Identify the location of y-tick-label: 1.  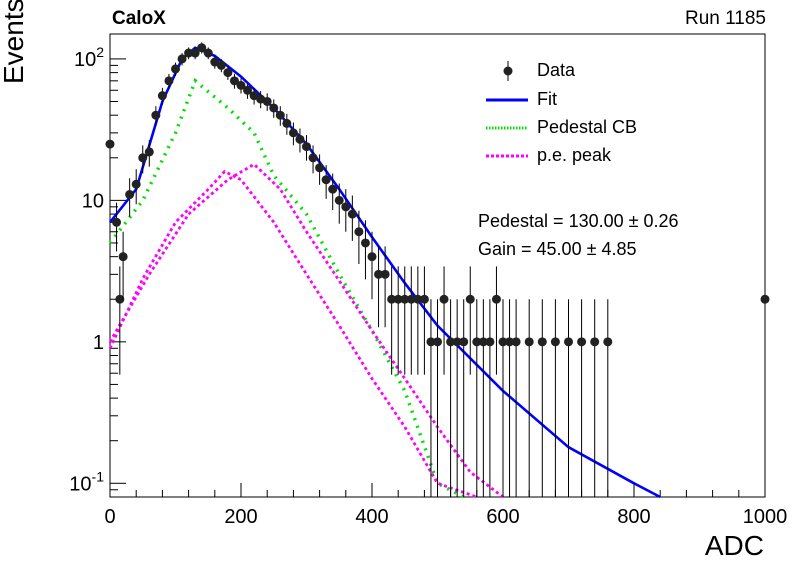
(98, 343).